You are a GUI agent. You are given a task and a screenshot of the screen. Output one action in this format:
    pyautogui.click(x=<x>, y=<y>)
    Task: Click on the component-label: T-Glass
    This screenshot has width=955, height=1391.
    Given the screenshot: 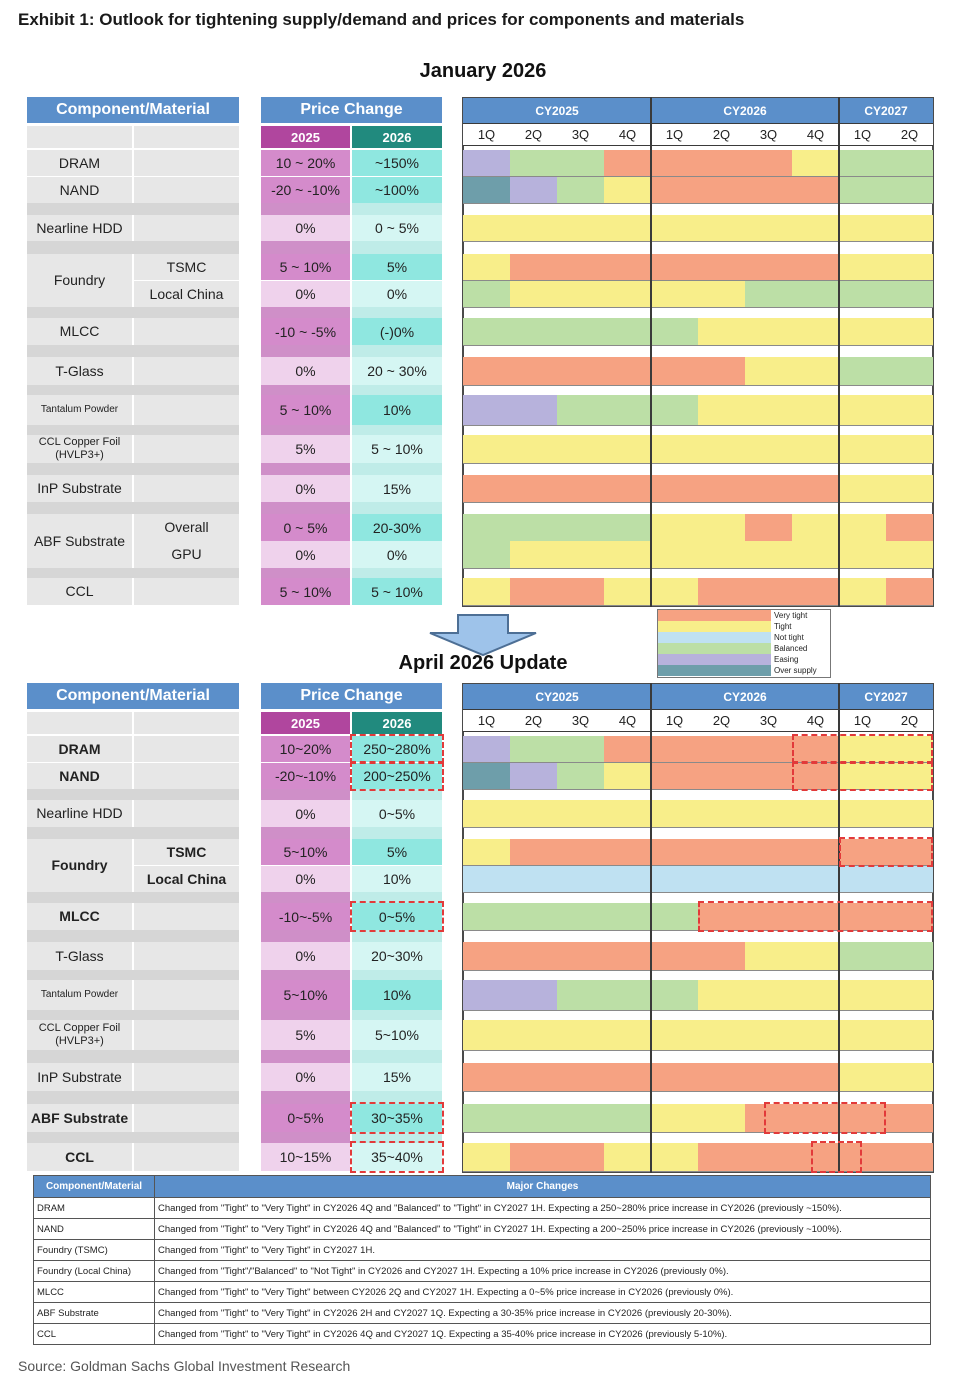 What is the action you would take?
    pyautogui.click(x=79, y=956)
    